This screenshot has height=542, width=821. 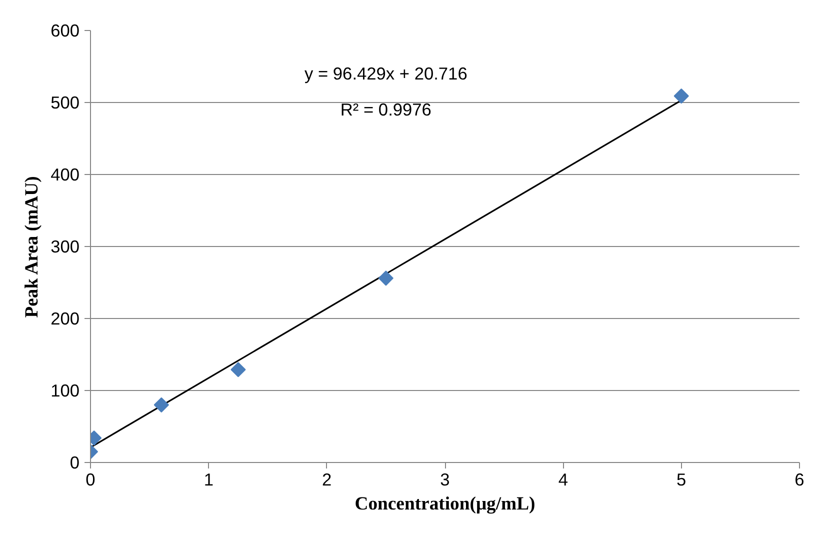 I want to click on y-tick-label: 200, so click(x=65, y=318).